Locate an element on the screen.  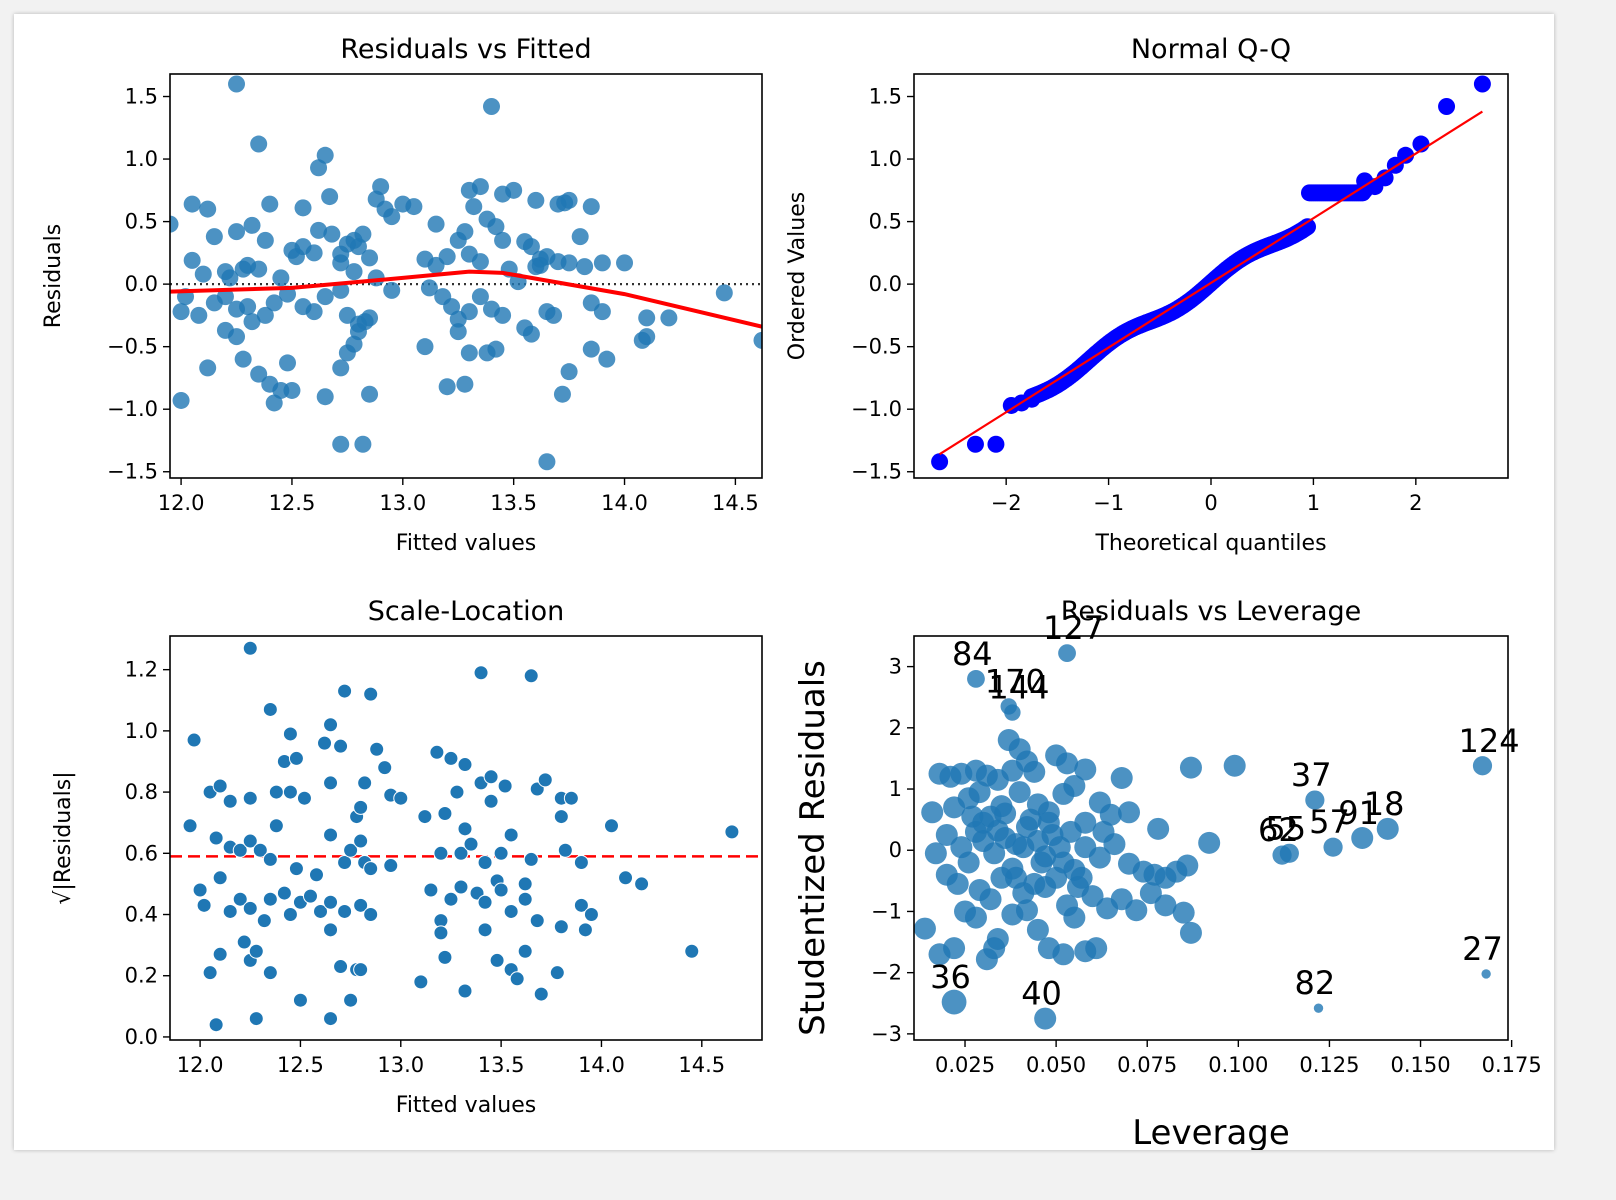
x-tick-label: −1 is located at coordinates (1108, 503).